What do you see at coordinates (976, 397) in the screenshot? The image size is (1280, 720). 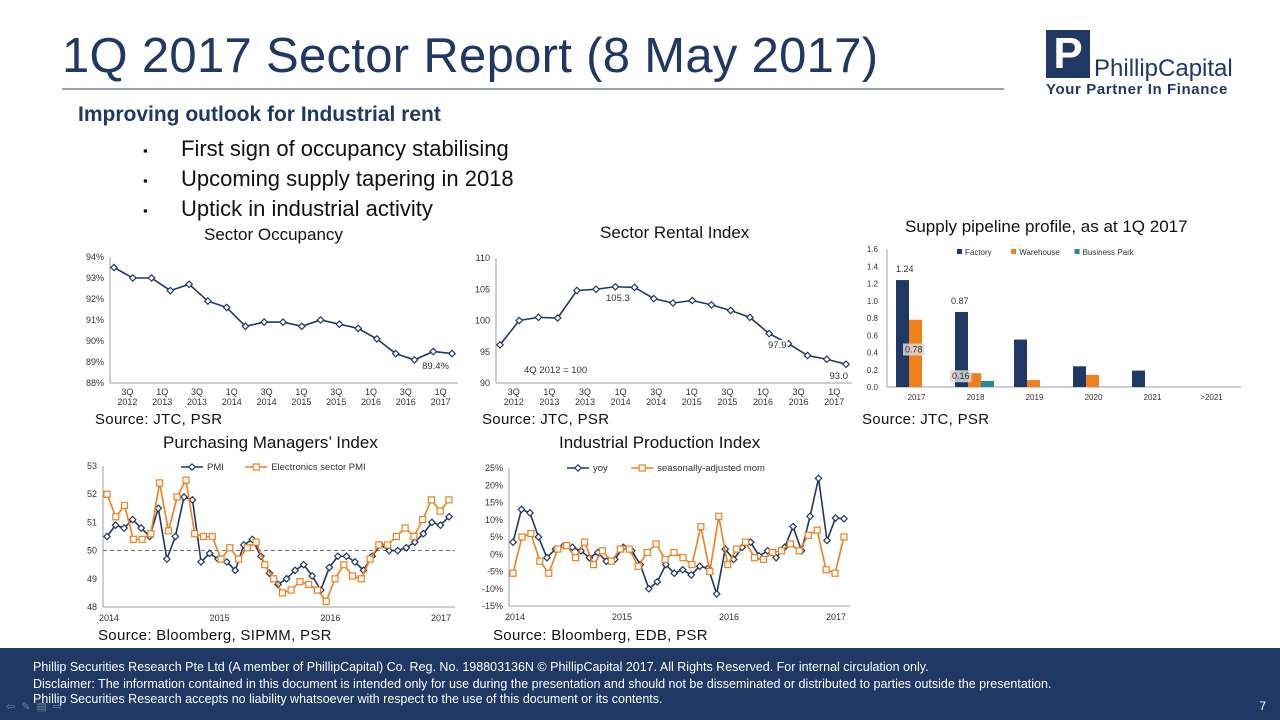 I see `x-tick-label: 2018` at bounding box center [976, 397].